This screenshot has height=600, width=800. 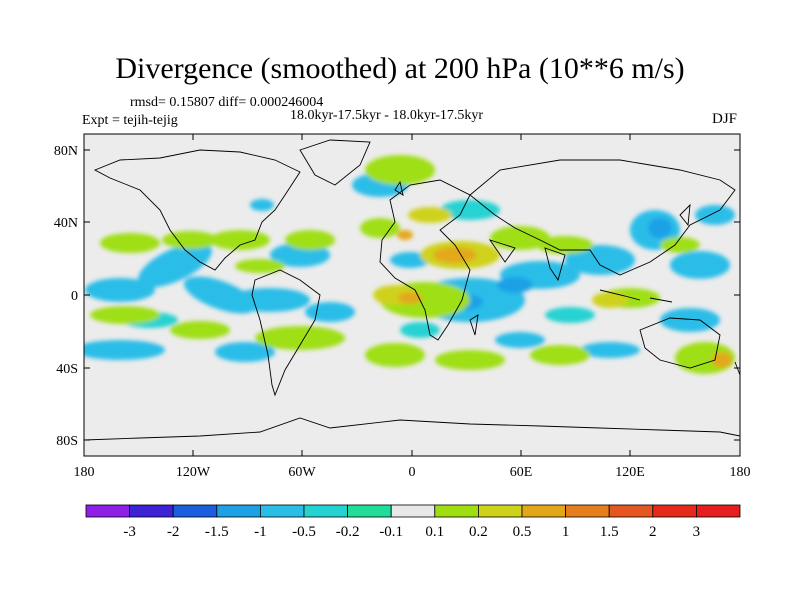 What do you see at coordinates (193, 472) in the screenshot?
I see `lon-label: 120W` at bounding box center [193, 472].